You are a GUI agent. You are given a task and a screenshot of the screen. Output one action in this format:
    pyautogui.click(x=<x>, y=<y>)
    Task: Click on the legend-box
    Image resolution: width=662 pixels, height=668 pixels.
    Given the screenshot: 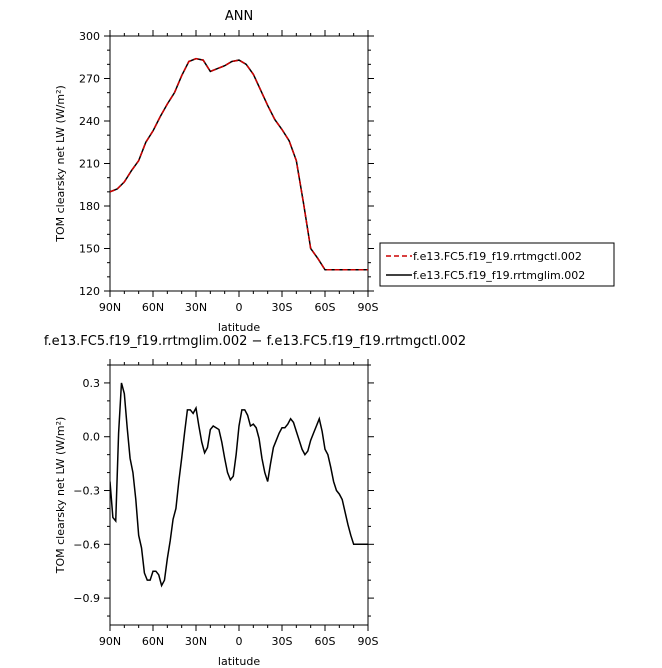 What is the action you would take?
    pyautogui.click(x=497, y=264)
    